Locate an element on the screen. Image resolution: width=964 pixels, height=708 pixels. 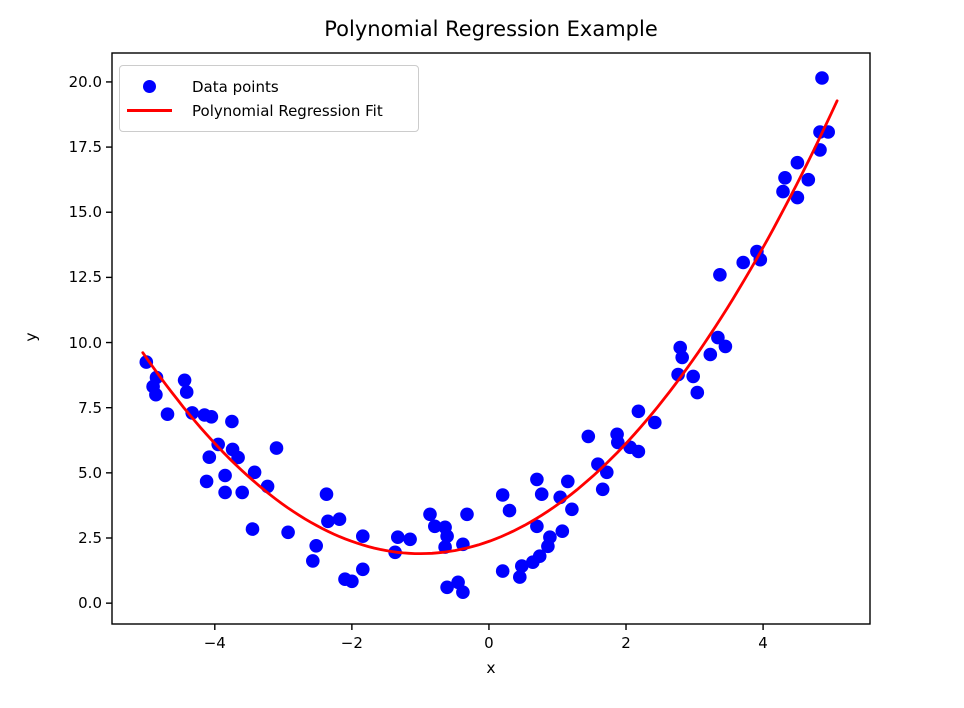
legend-entry-fit-line: Polynomial Regression Fit is located at coordinates (269, 111).